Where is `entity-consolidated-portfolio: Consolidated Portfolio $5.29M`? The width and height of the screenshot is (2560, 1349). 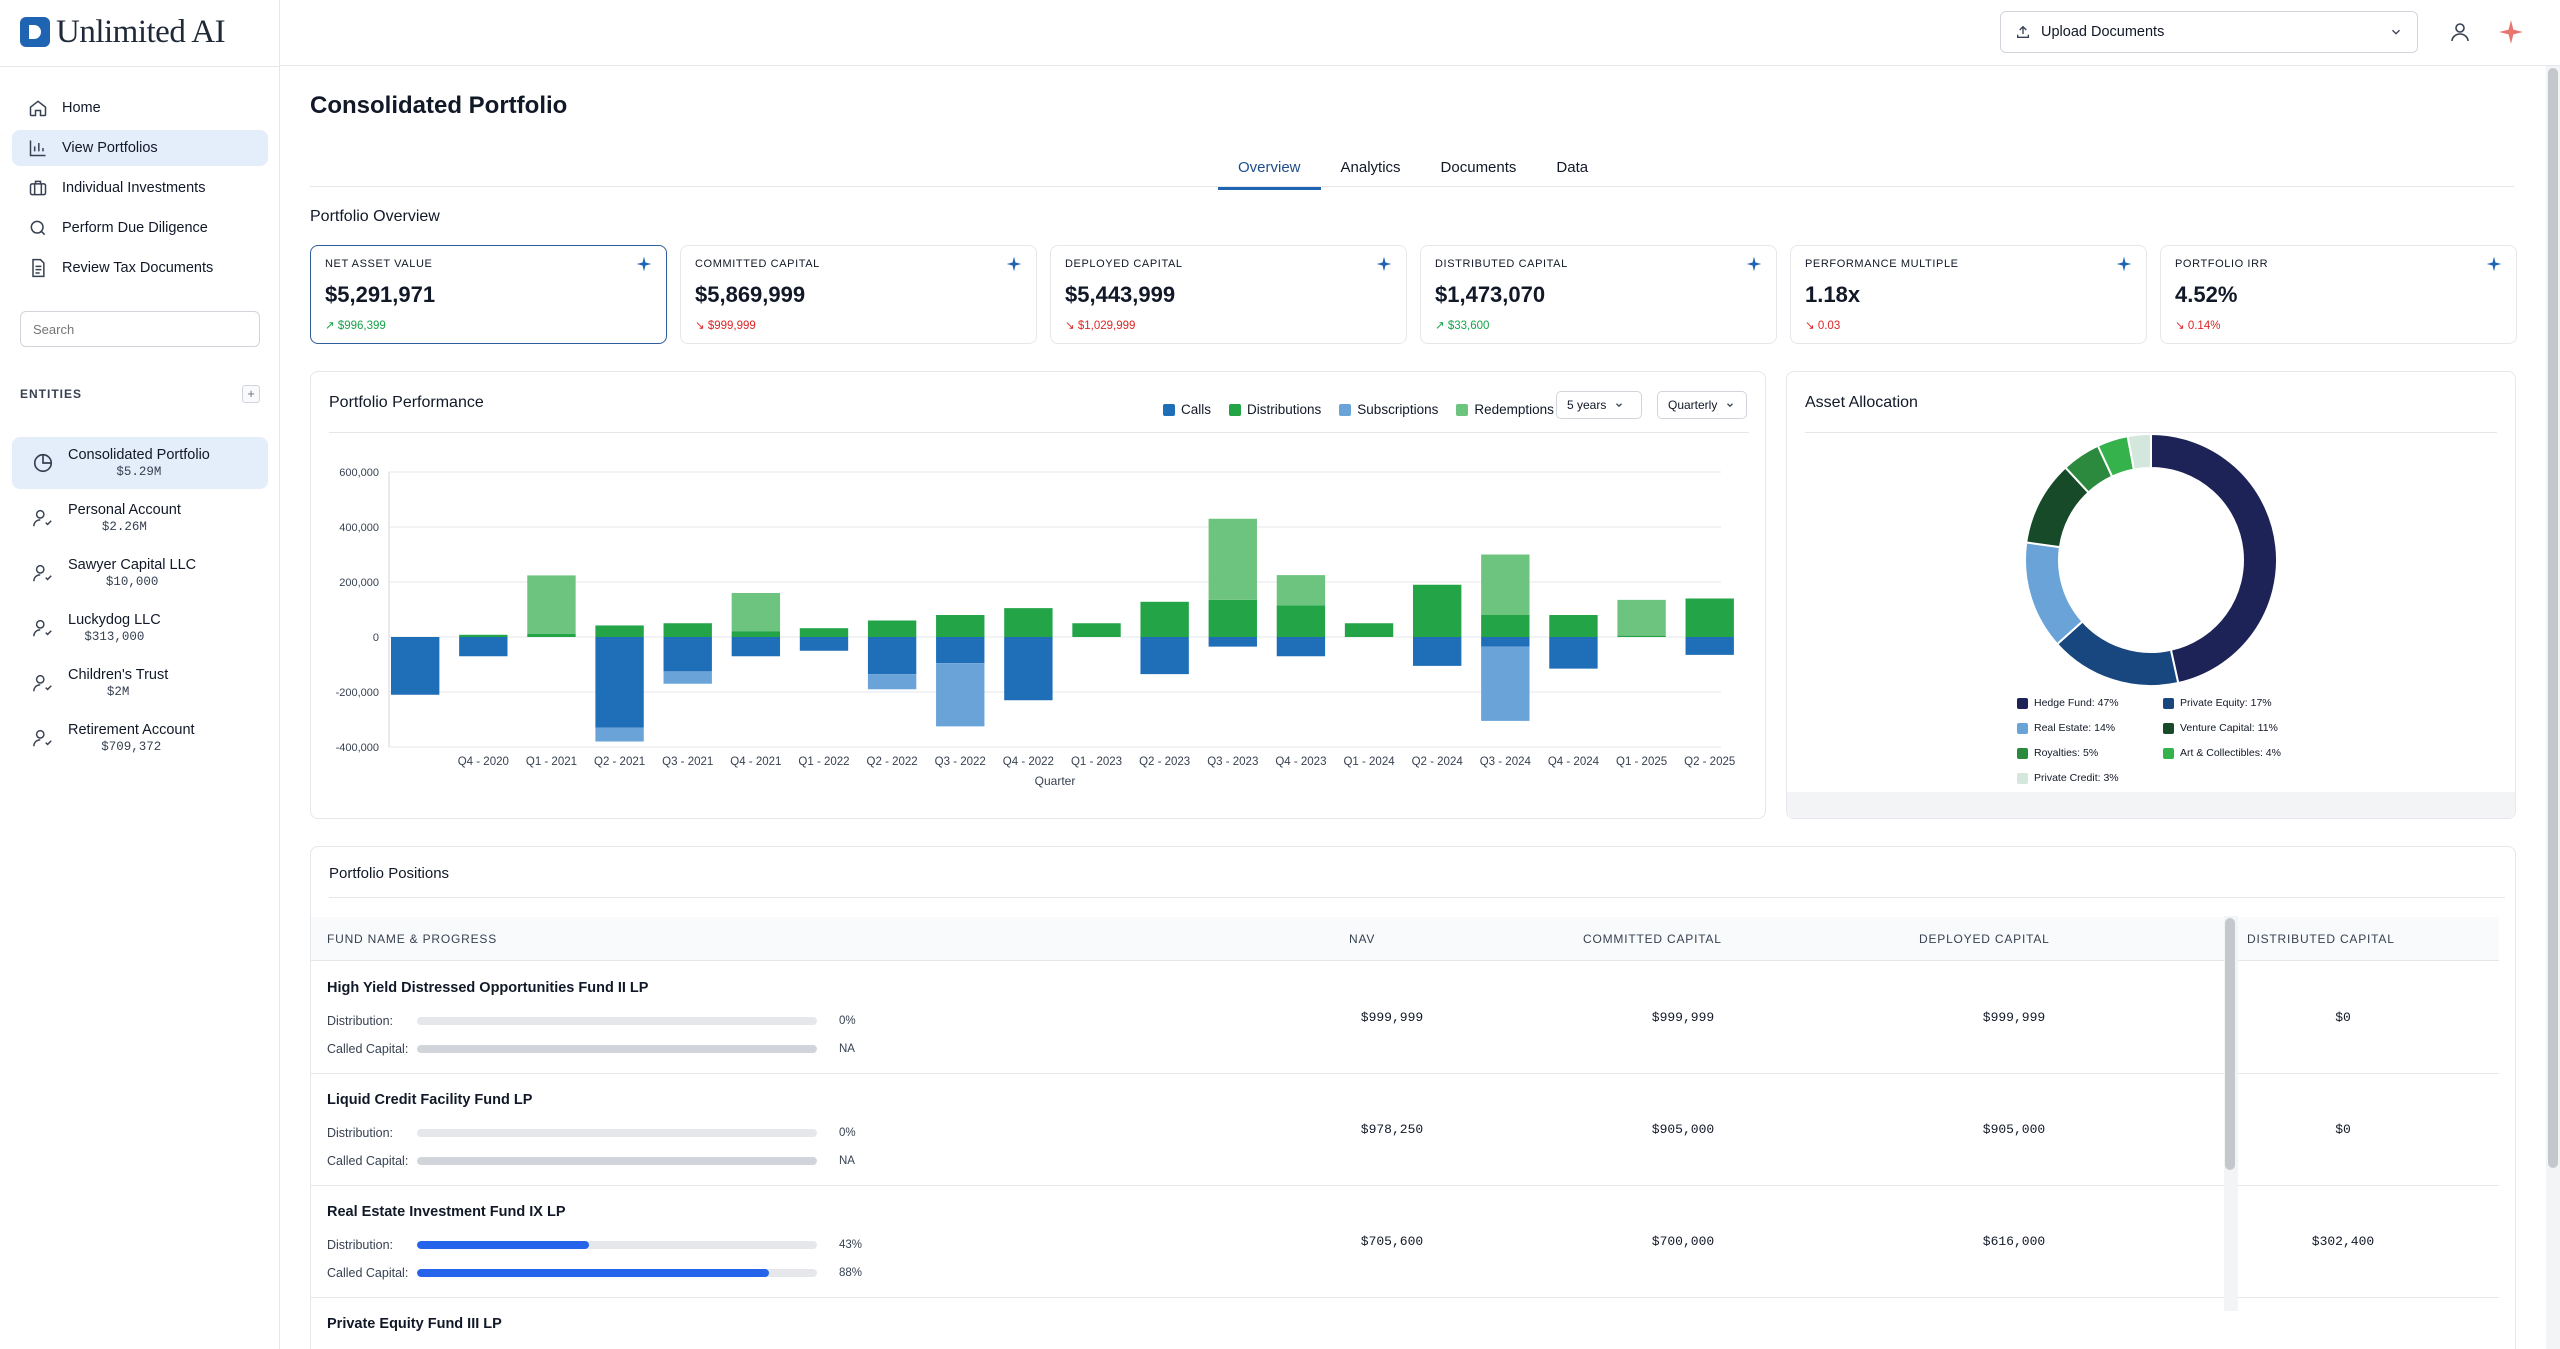 entity-consolidated-portfolio: Consolidated Portfolio $5.29M is located at coordinates (140, 463).